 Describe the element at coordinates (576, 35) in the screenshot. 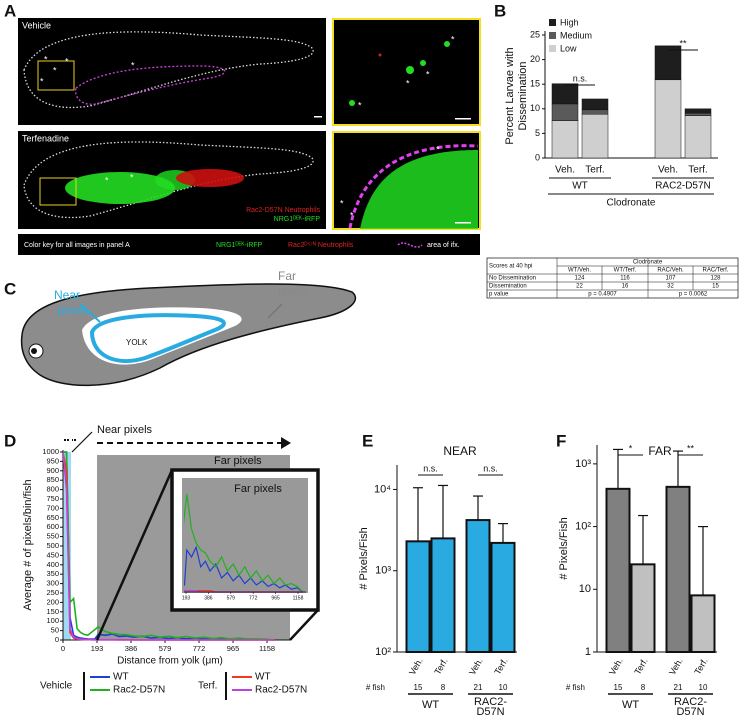

I see `legend-label: Medium` at that location.